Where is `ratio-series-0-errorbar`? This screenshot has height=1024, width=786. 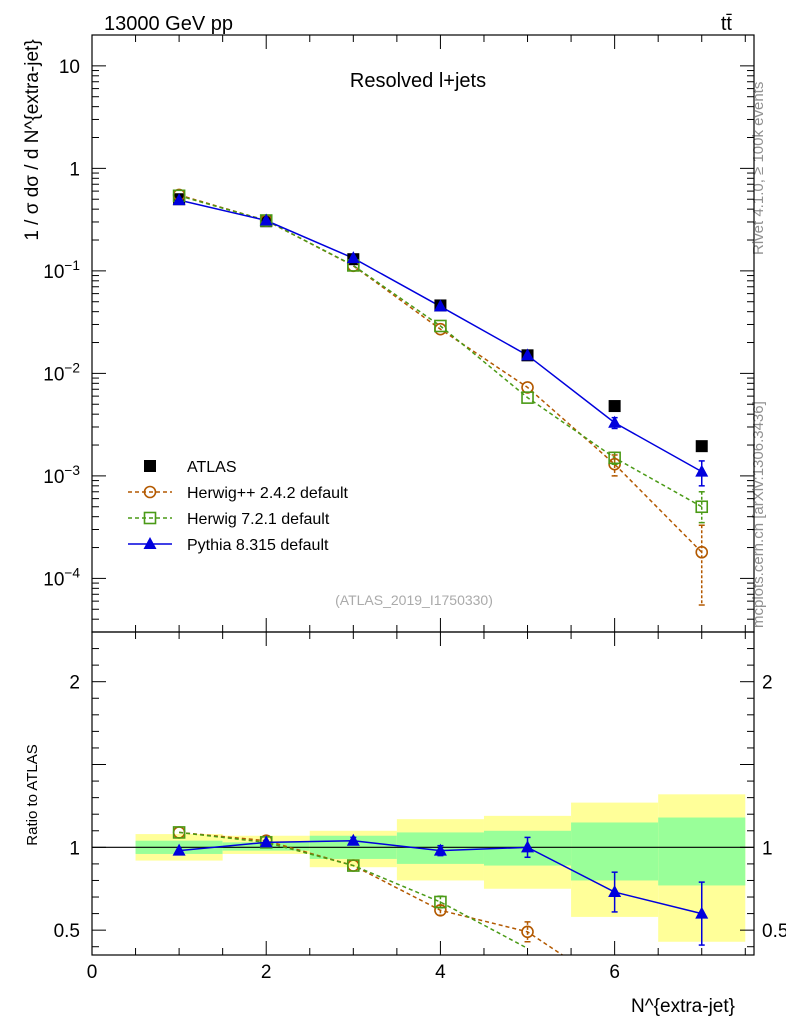
ratio-series-0-errorbar is located at coordinates (527, 932).